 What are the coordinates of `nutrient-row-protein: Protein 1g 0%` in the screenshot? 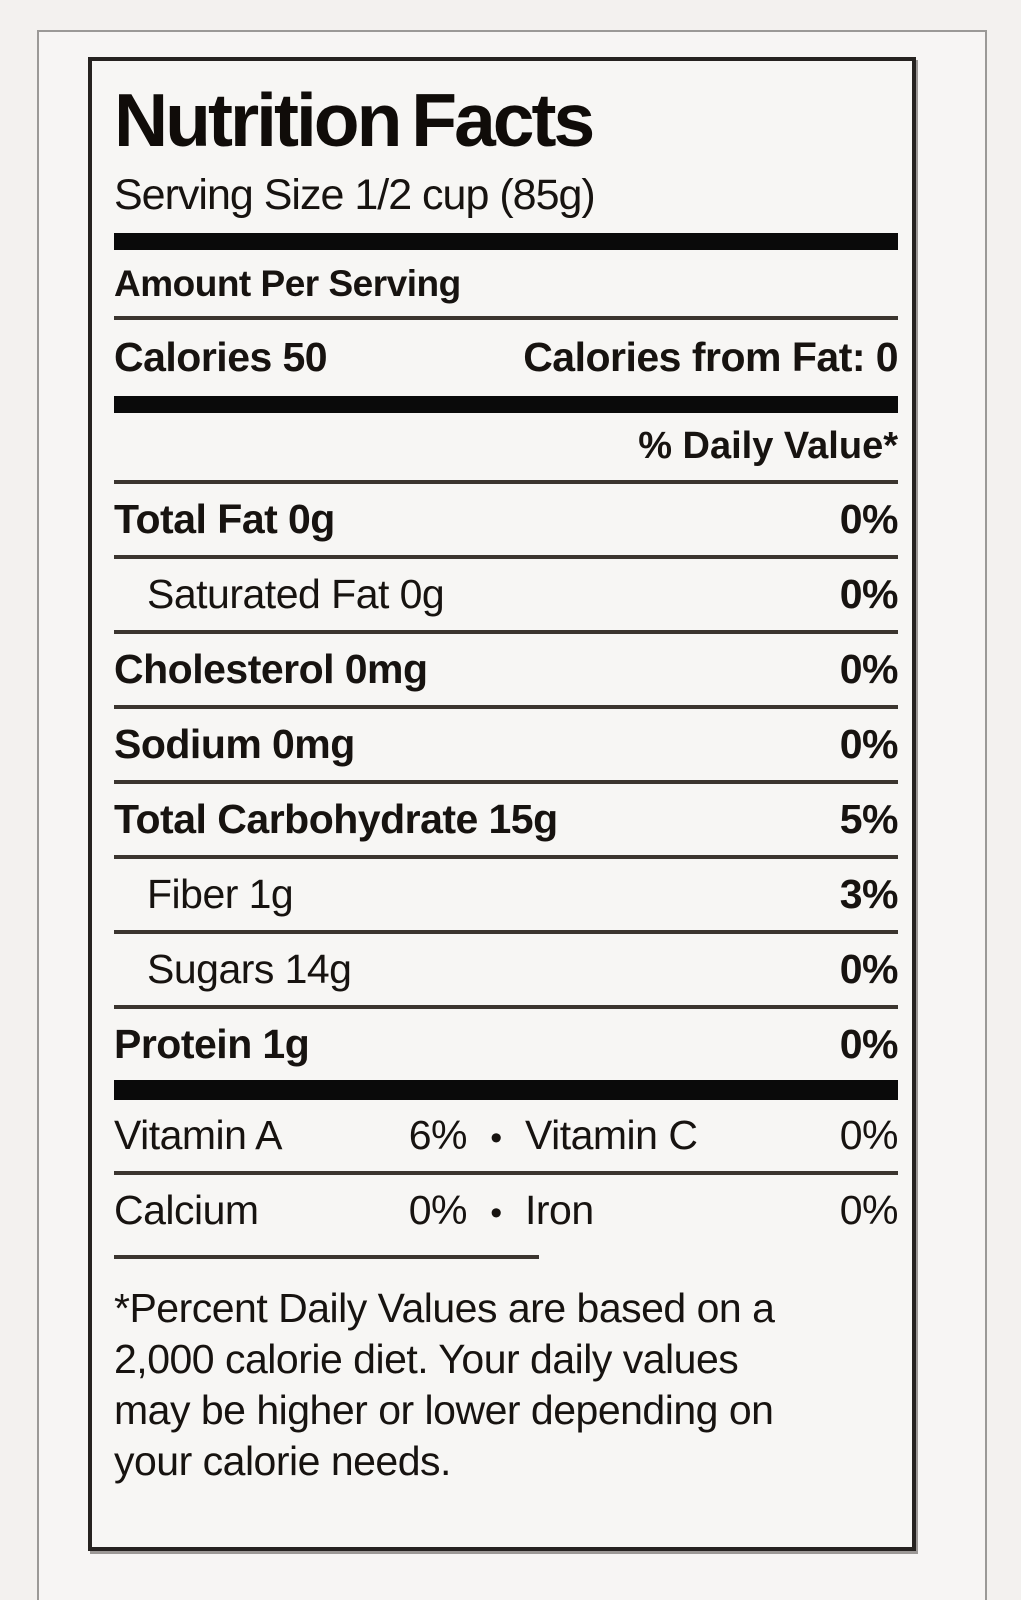 It's located at (506, 1044).